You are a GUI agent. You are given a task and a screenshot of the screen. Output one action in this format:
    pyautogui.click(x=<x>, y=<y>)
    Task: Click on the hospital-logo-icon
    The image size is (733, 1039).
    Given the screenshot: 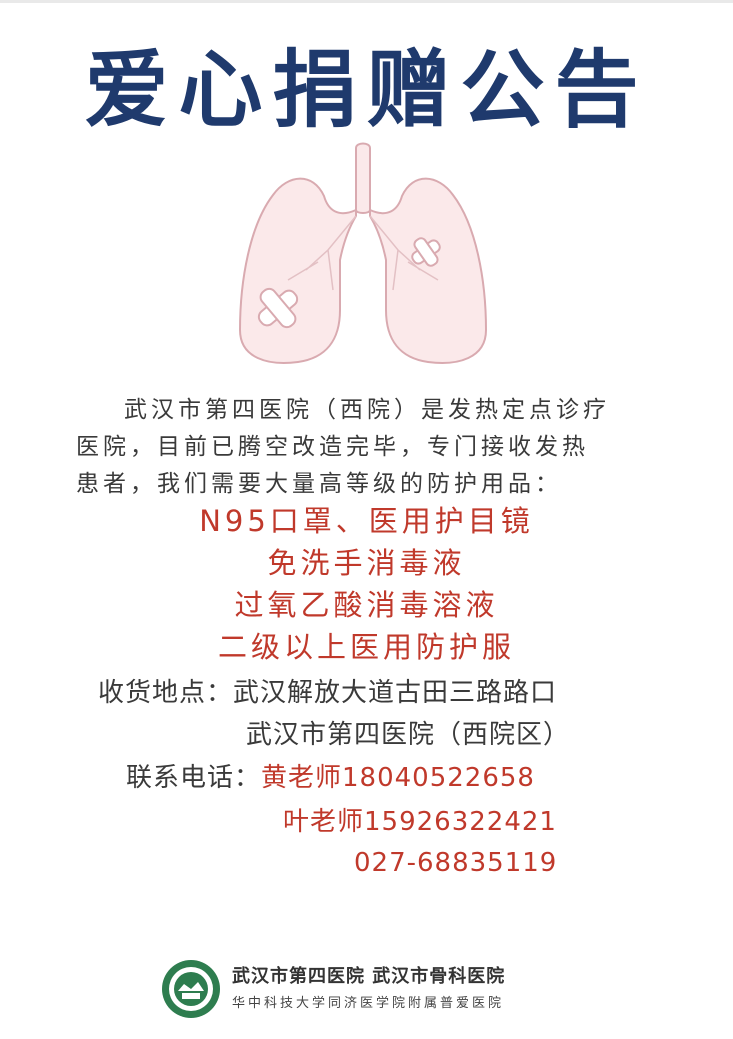 What is the action you would take?
    pyautogui.click(x=191, y=989)
    